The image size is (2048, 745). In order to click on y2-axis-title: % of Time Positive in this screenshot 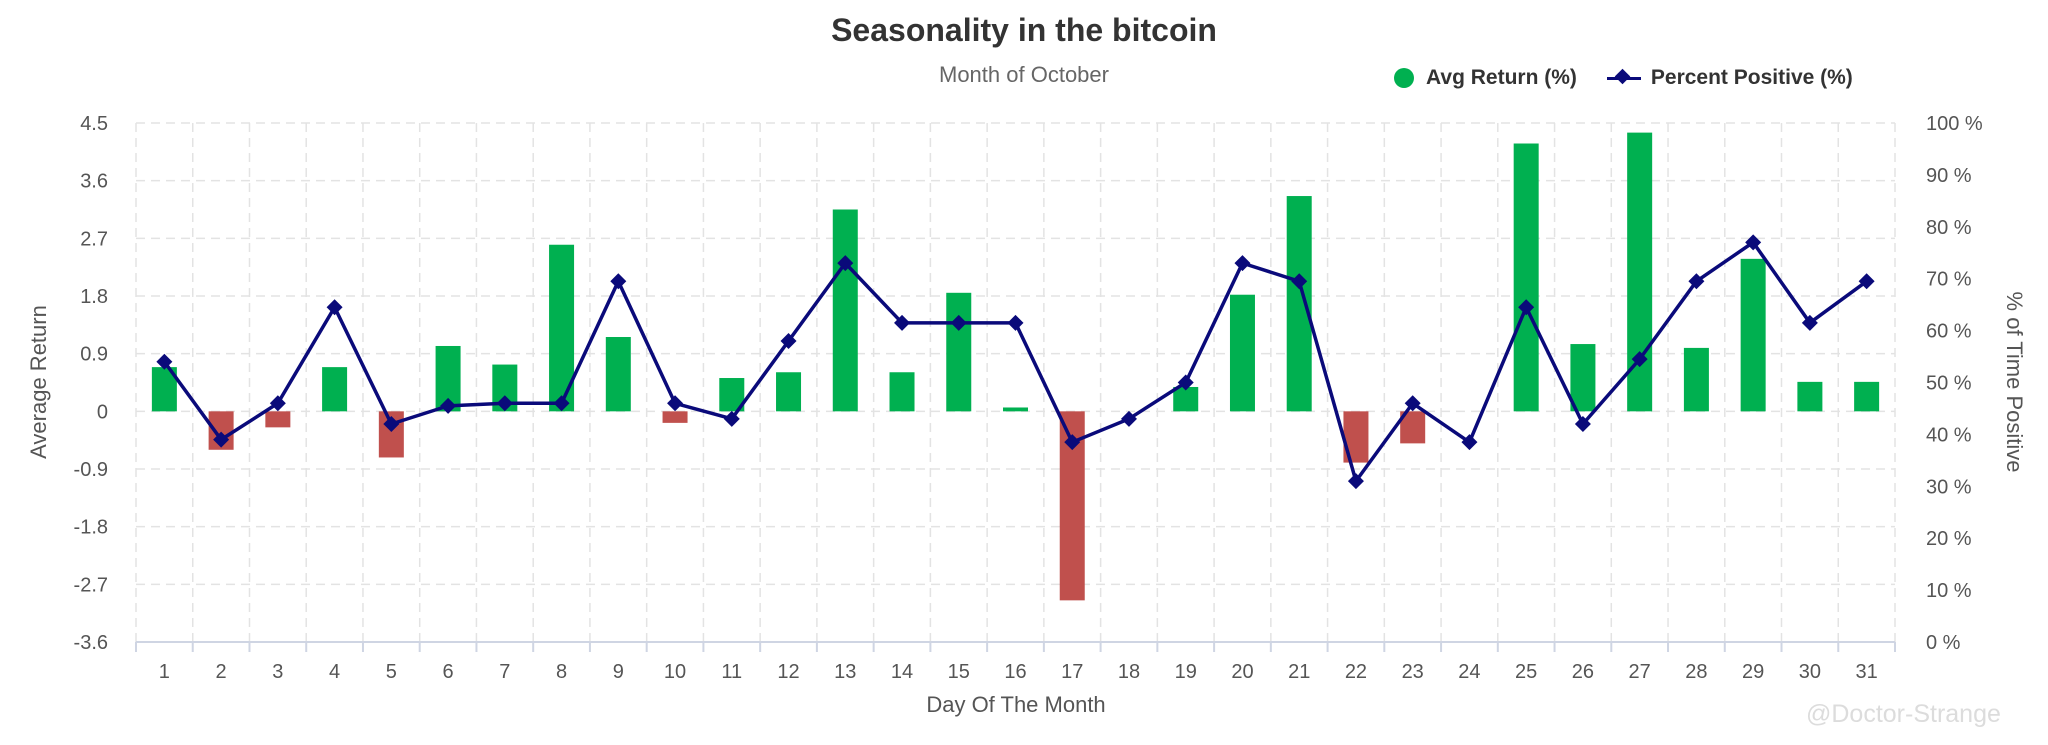, I will do `click(2014, 382)`.